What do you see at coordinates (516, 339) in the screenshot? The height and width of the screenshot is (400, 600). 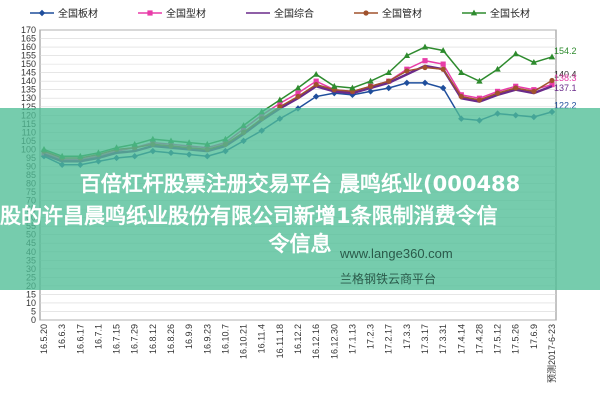 I see `x-tick-label: 17.5.26` at bounding box center [516, 339].